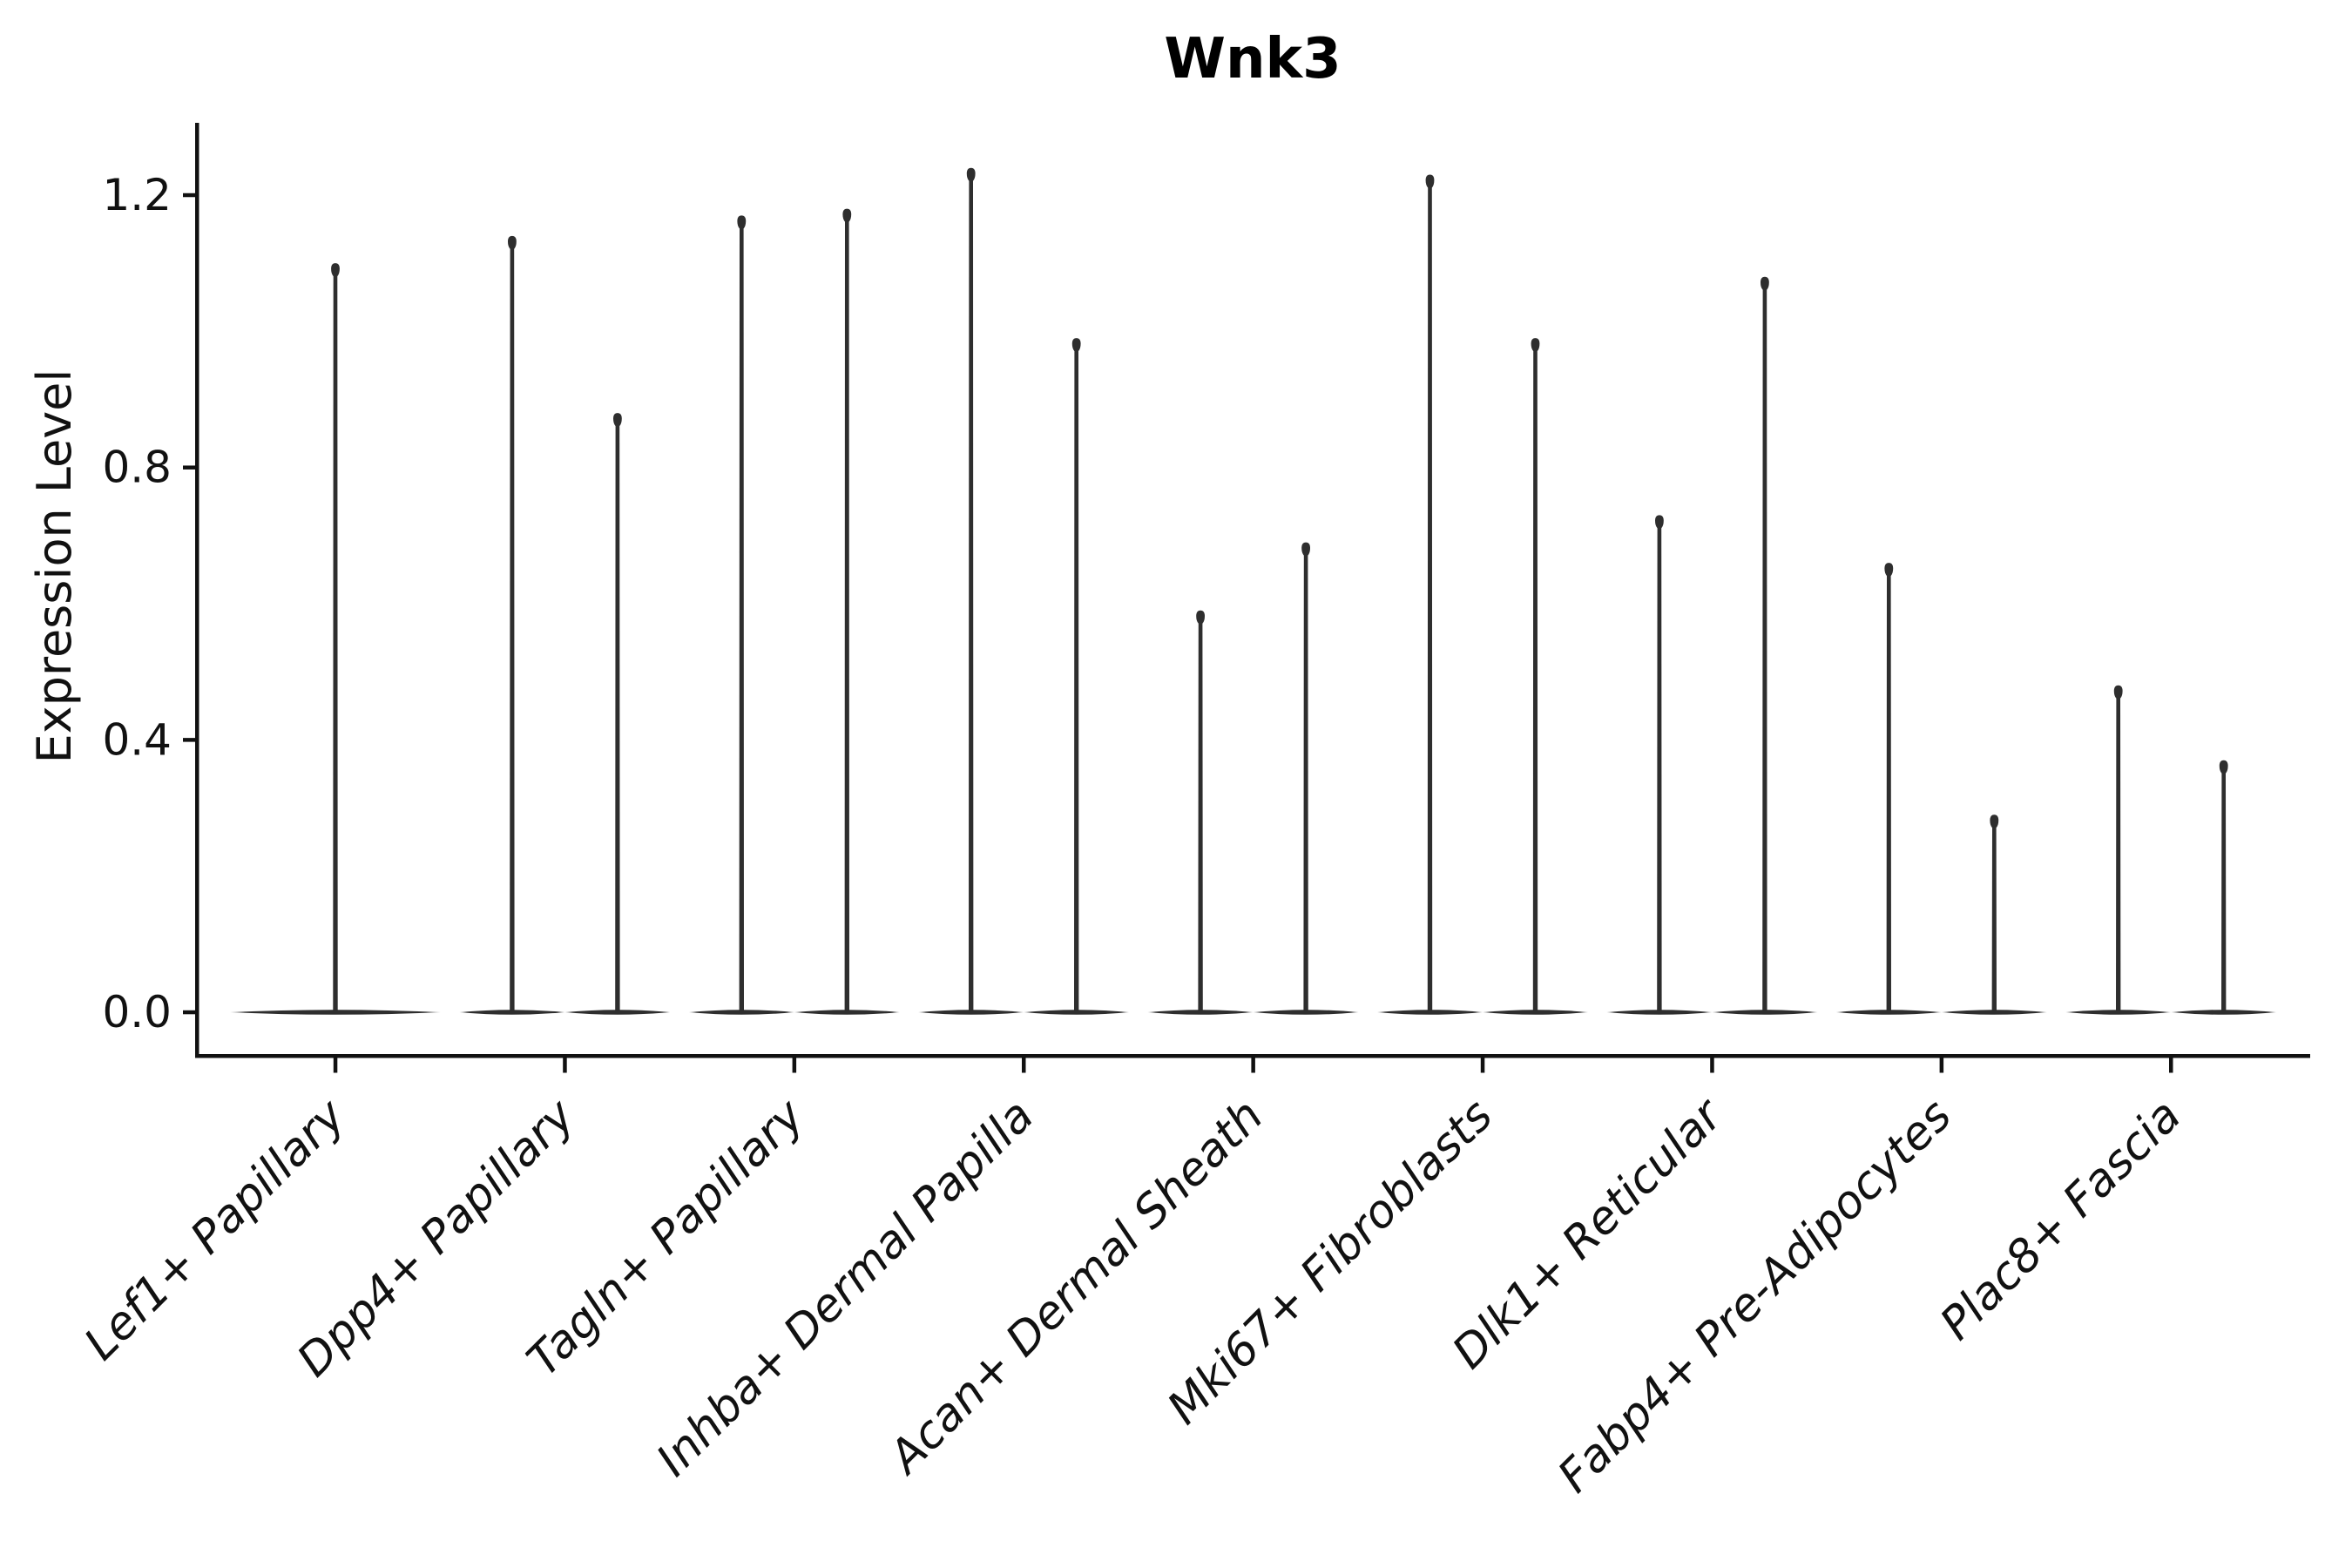 This screenshot has height=1568, width=2352. Describe the element at coordinates (1253, 59) in the screenshot. I see `chart-title: Wnk3` at that location.